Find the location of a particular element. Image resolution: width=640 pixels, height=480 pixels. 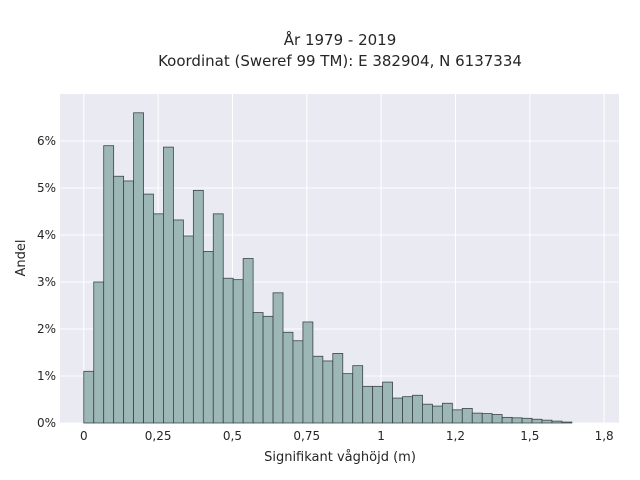

x-axis-label: Signifikant våghöjd (m) is located at coordinates (340, 457).